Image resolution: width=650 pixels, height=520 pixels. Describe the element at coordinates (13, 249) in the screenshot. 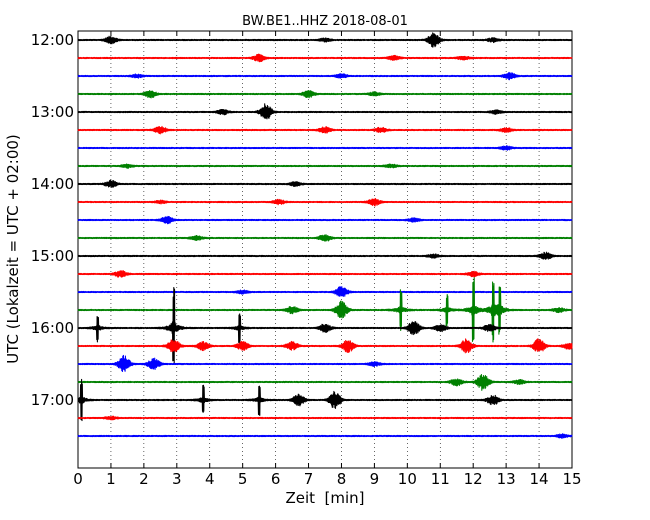

I see `y-axis-label: UTC (Lokalzeit = UTC + 02:00)` at that location.